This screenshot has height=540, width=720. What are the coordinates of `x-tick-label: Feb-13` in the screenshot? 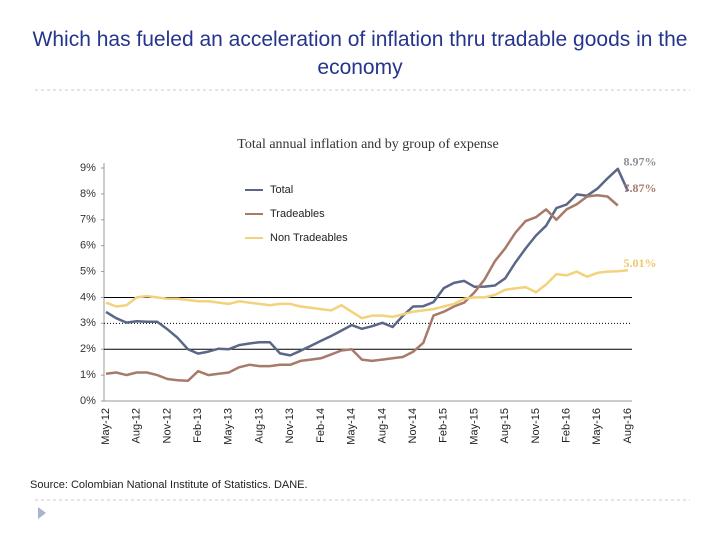 It's located at (198, 425).